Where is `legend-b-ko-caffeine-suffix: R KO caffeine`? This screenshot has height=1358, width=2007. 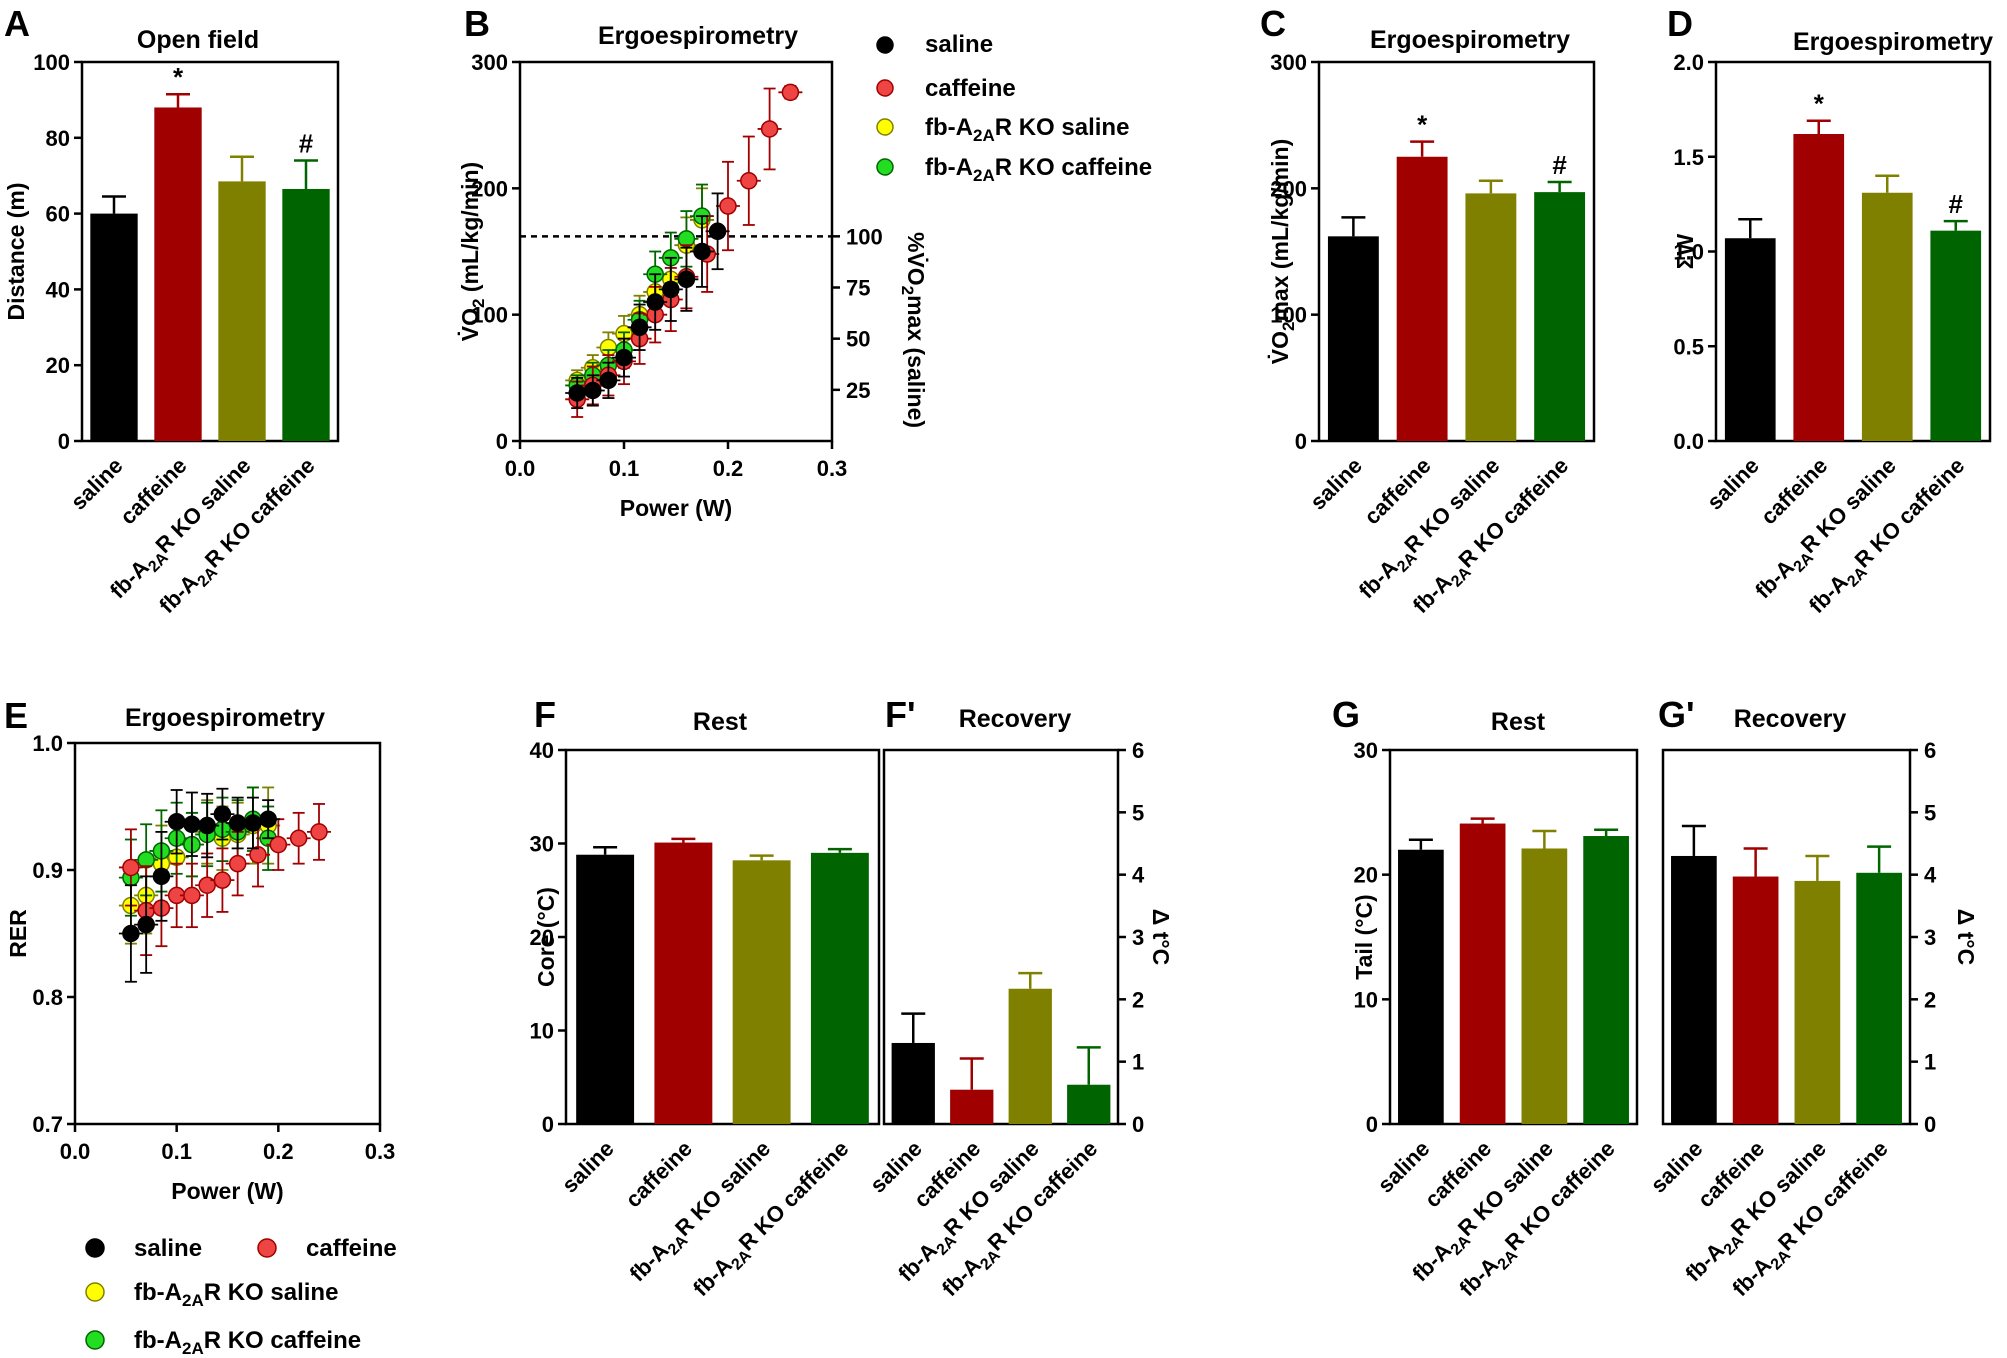 legend-b-ko-caffeine-suffix: R KO caffeine is located at coordinates (1073, 167).